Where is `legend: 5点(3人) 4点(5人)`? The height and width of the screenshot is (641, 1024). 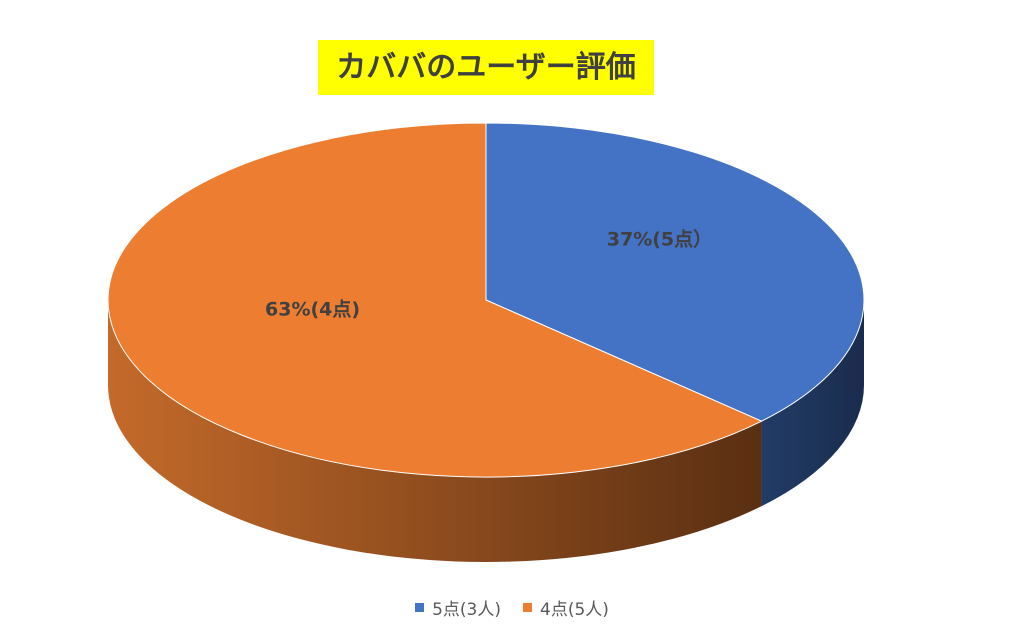 legend: 5点(3人) 4点(5人) is located at coordinates (512, 607).